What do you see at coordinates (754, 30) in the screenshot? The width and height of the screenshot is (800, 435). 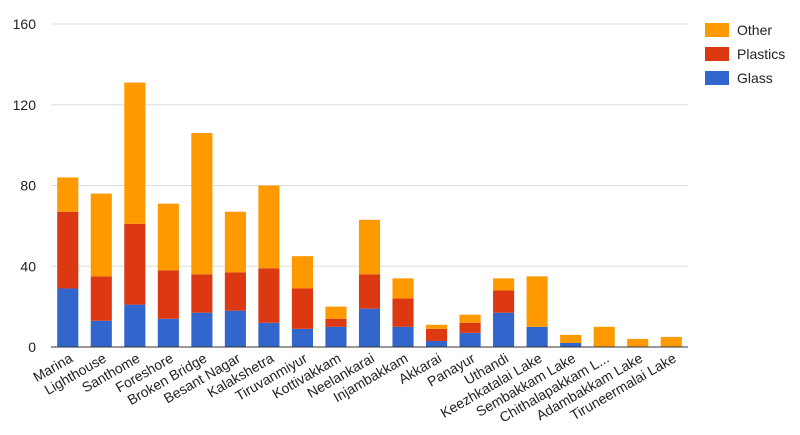 I see `legend-label-other: Other` at bounding box center [754, 30].